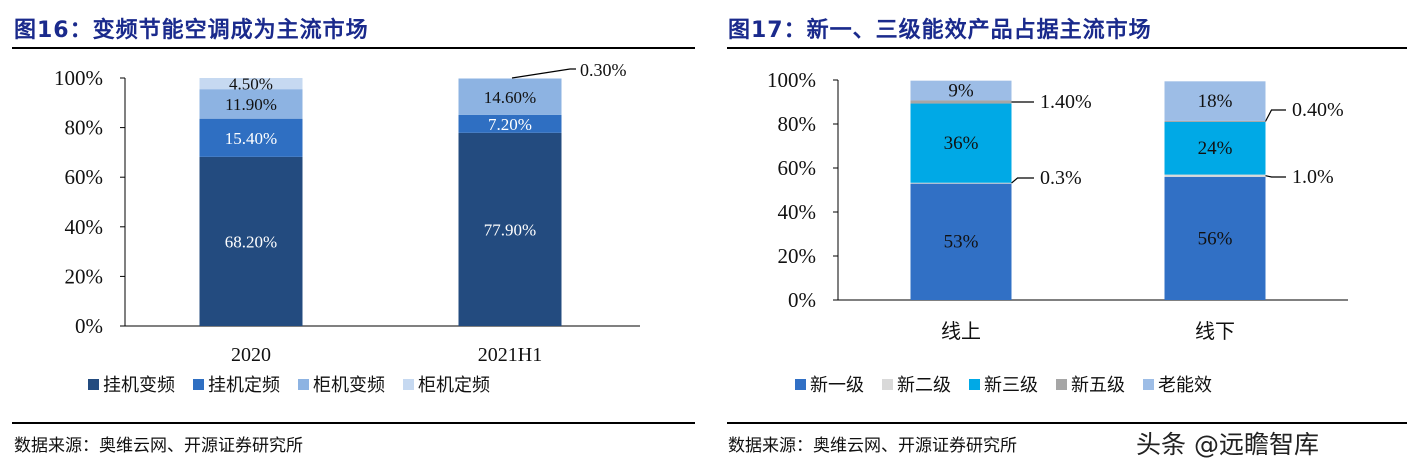 This screenshot has width=1415, height=467. What do you see at coordinates (353, 423) in the screenshot?
I see `source-rule-left` at bounding box center [353, 423].